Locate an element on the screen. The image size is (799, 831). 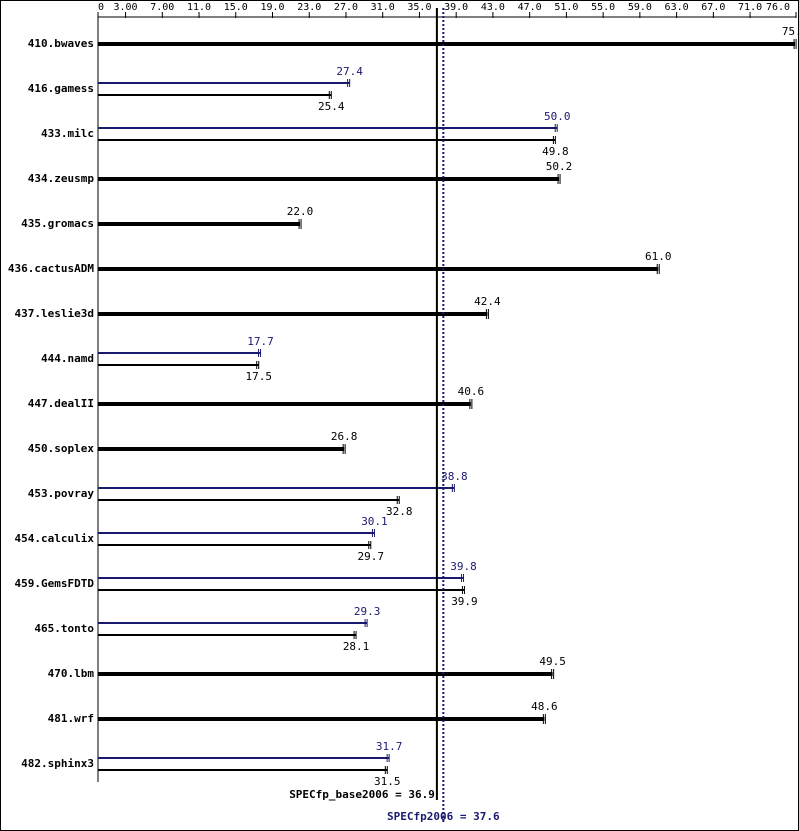
category-label: 459.GemsFDTD is located at coordinates (55, 583).